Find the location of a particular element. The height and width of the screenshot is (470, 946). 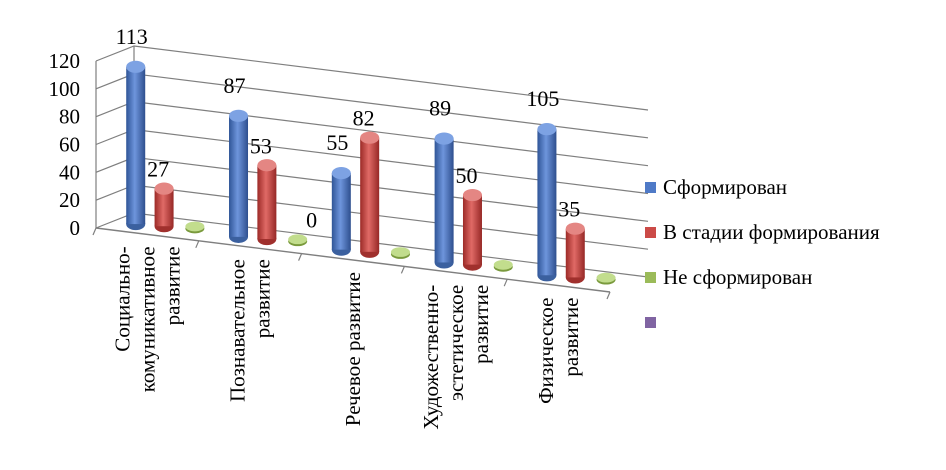

category-label: Социально- is located at coordinates (122, 298).